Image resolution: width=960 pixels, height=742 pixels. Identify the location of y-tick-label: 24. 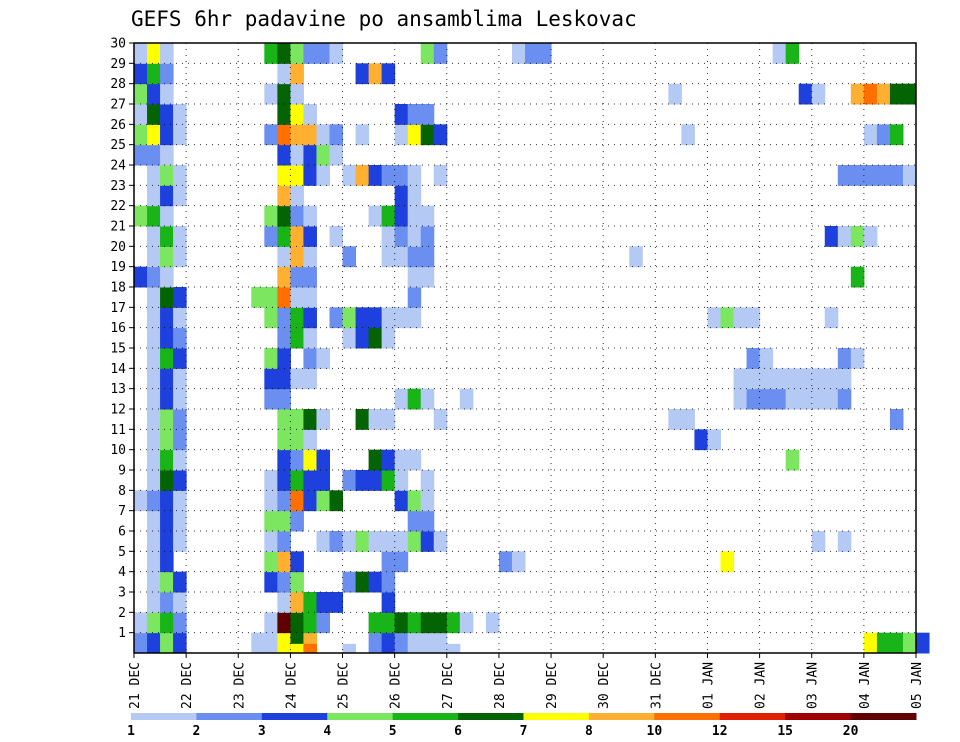
(118, 166).